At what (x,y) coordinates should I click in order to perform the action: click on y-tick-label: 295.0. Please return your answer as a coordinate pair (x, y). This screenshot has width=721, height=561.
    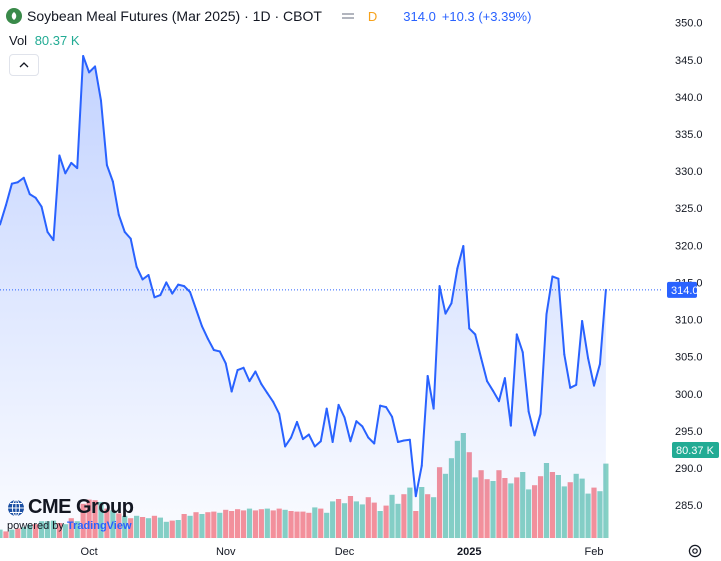
    Looking at the image, I should click on (689, 432).